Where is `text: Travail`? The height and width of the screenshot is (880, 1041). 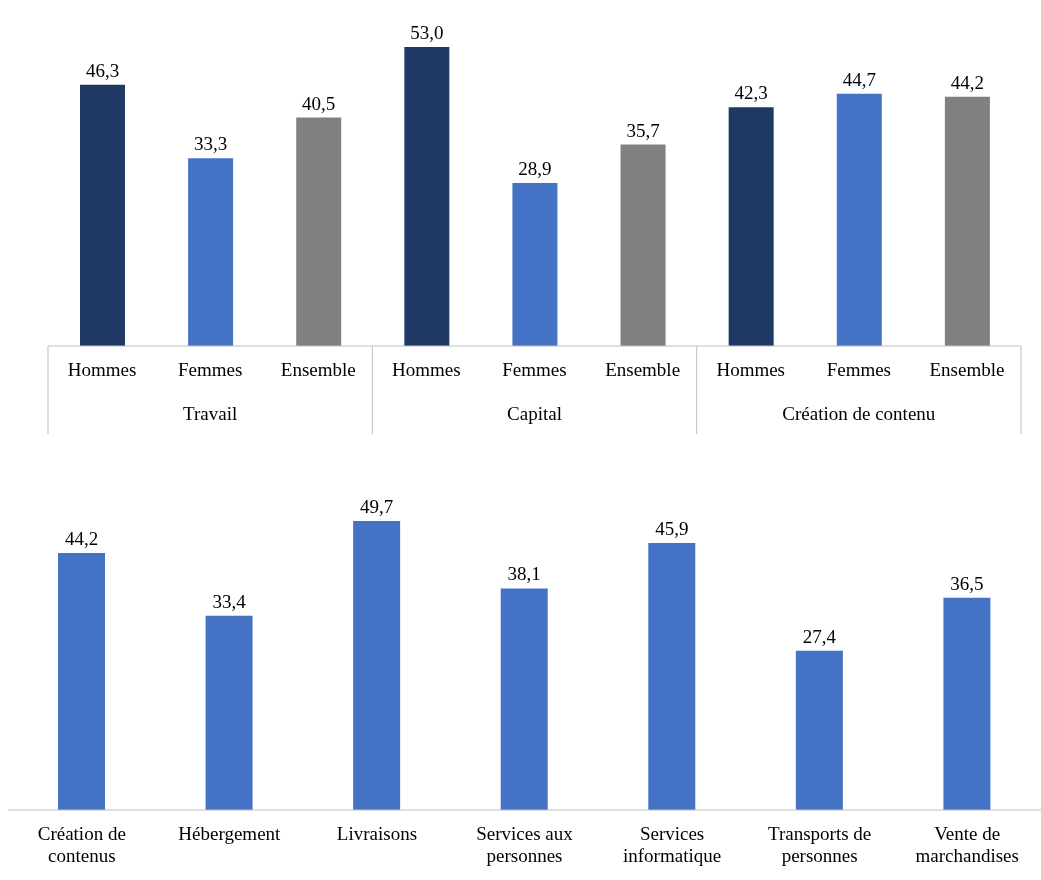 text: Travail is located at coordinates (210, 413).